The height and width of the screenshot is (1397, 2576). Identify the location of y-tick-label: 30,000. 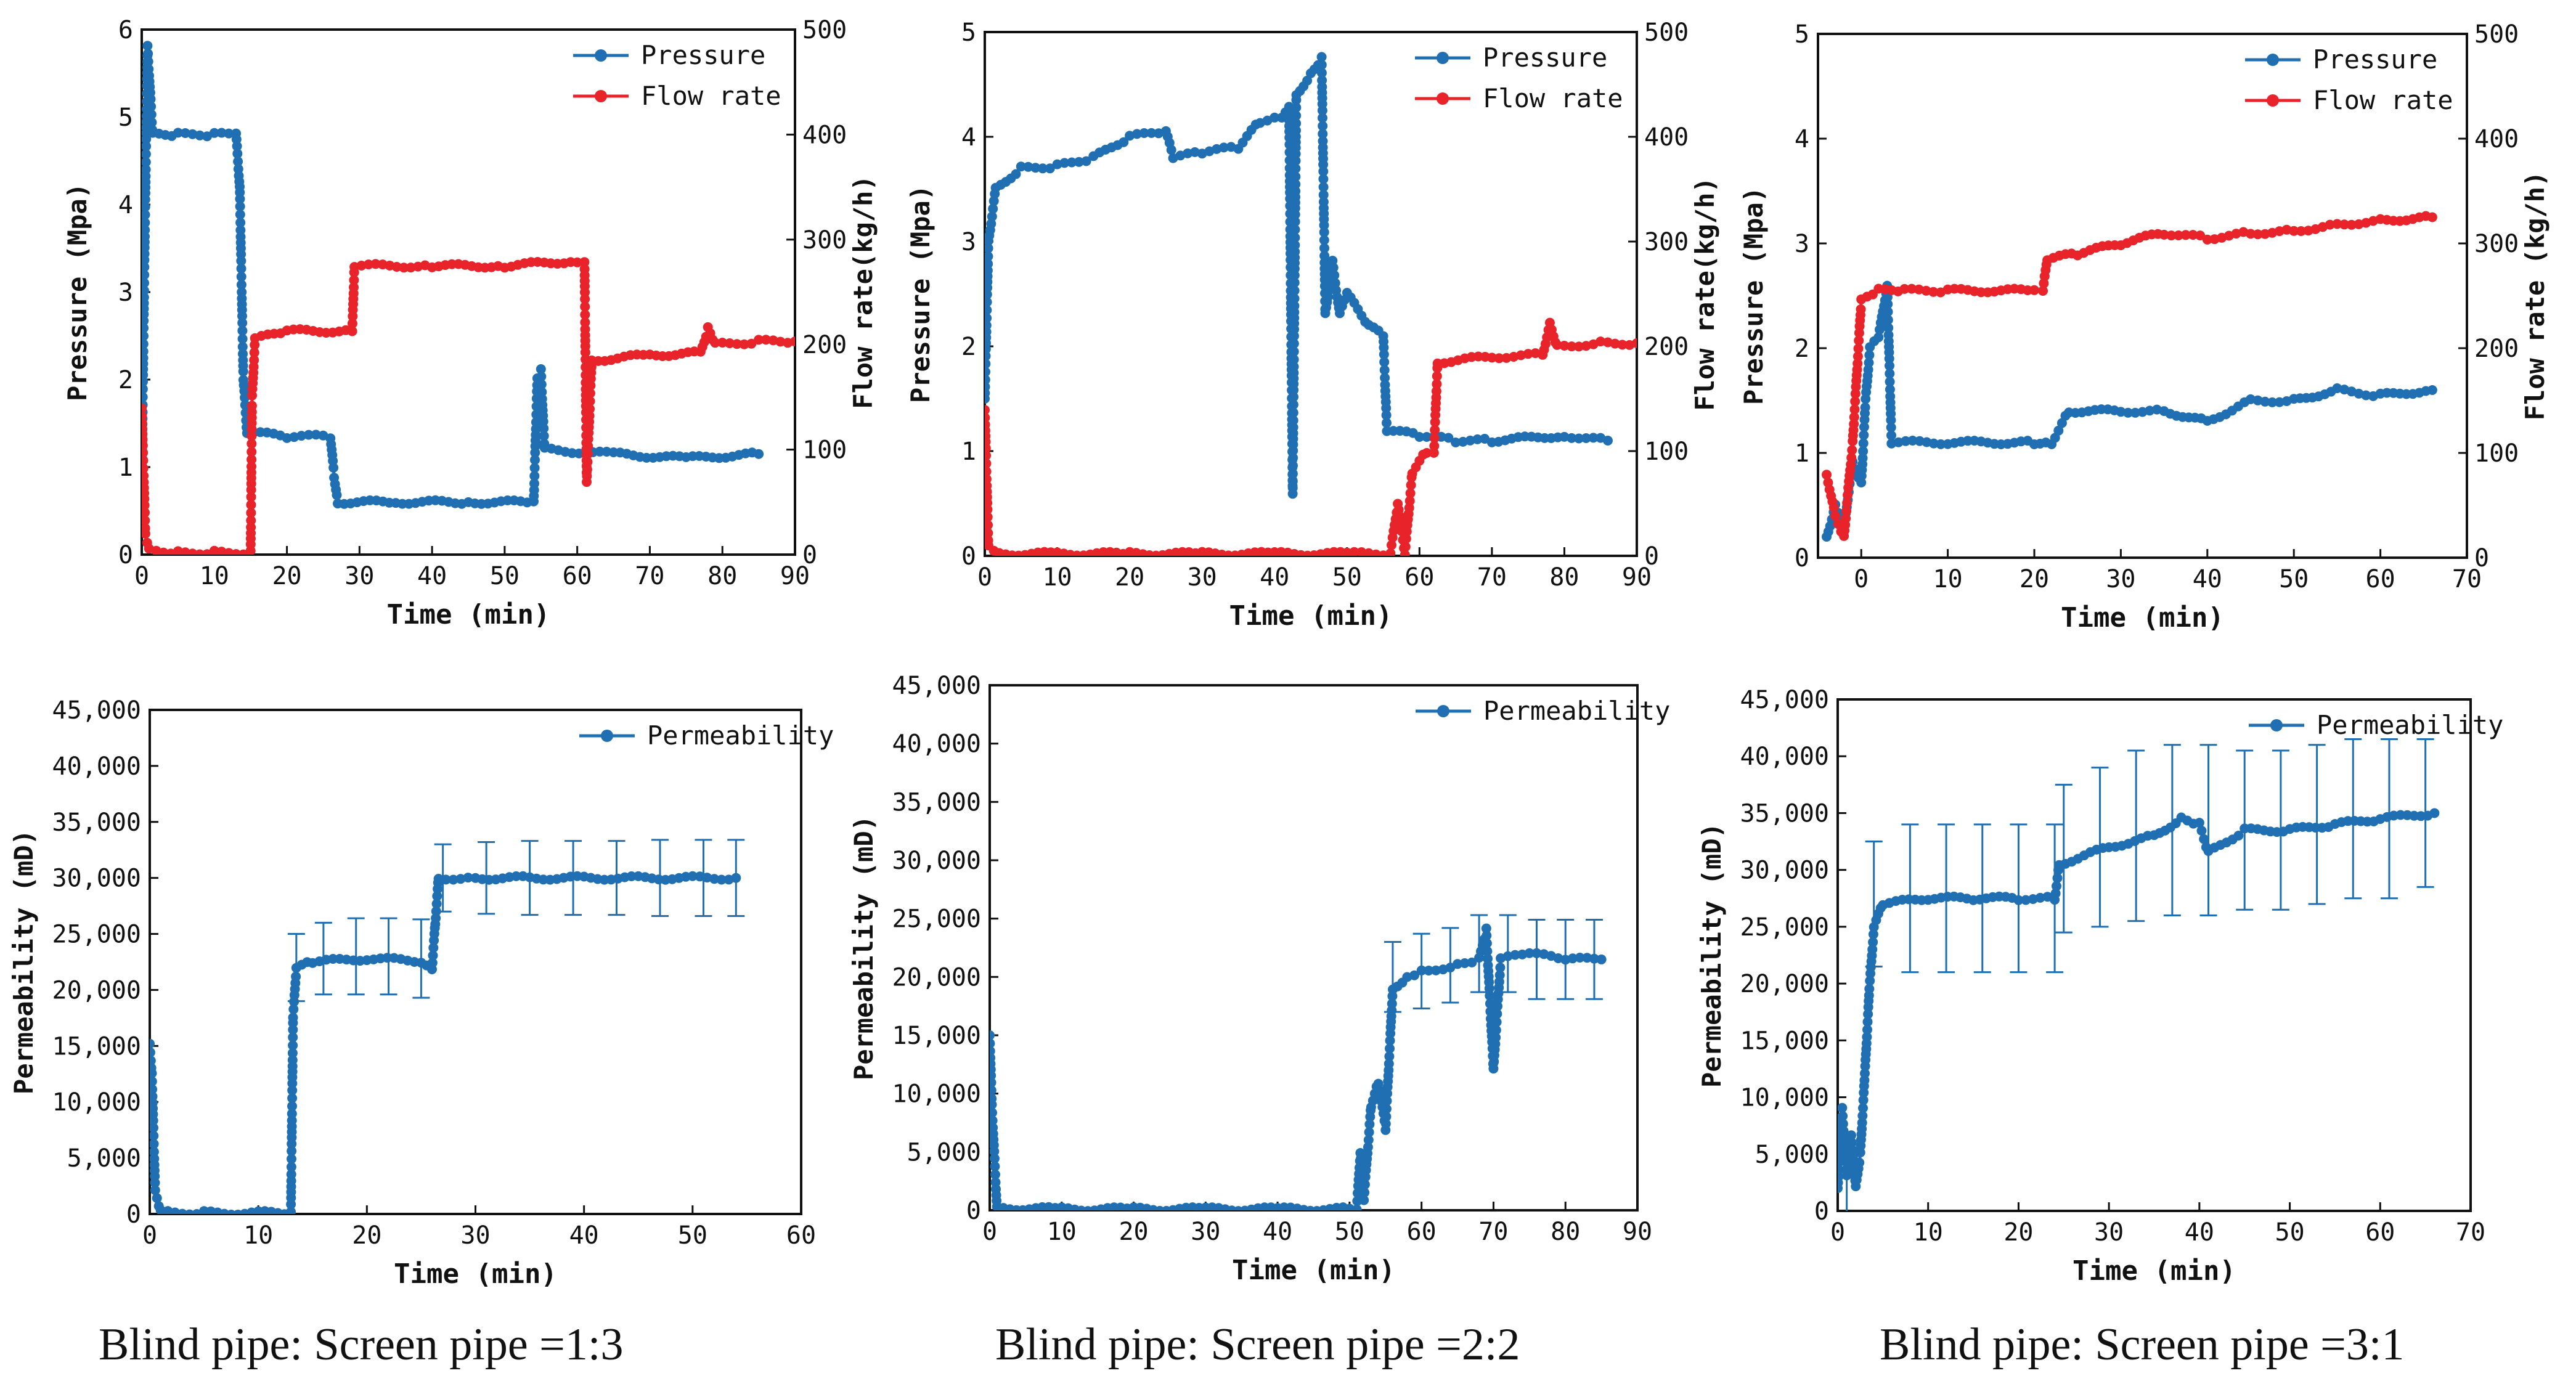
(937, 861).